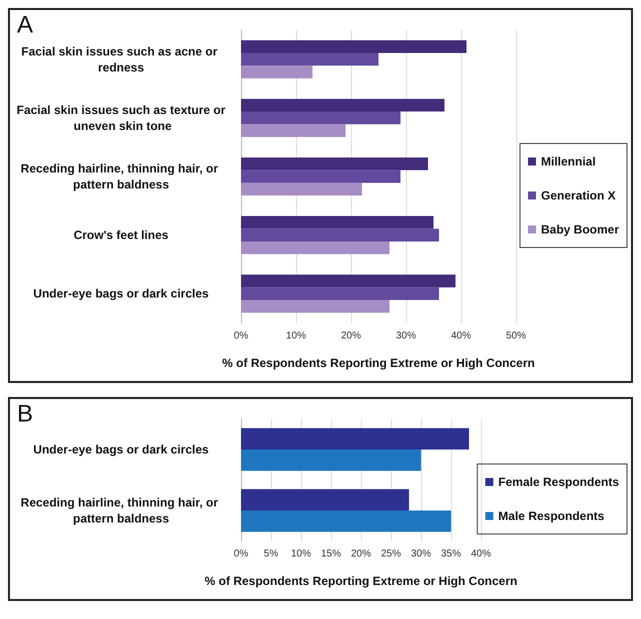  I want to click on y-tick-label: Crow's feet lines, so click(121, 235).